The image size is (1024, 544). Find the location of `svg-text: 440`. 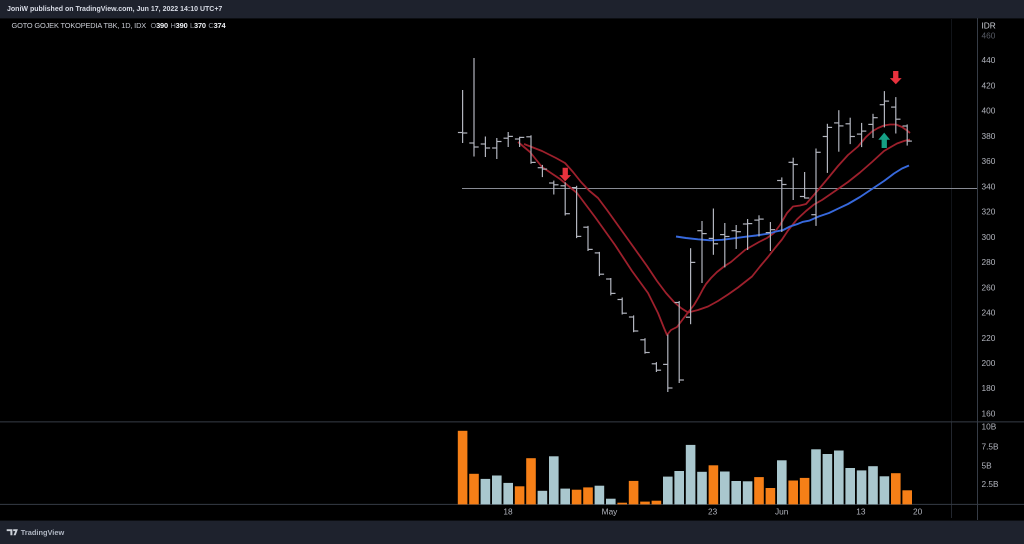

svg-text: 440 is located at coordinates (989, 60).